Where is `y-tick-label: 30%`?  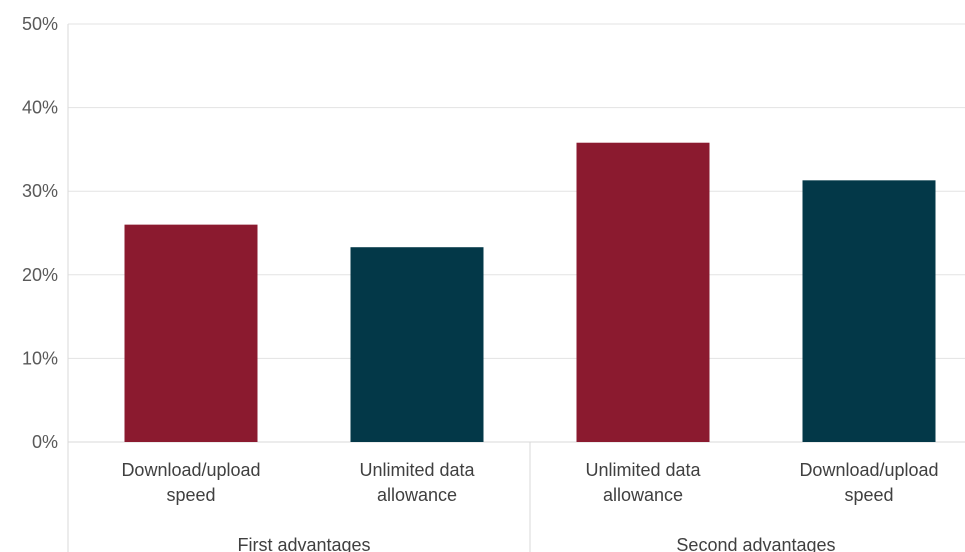
y-tick-label: 30% is located at coordinates (40, 191).